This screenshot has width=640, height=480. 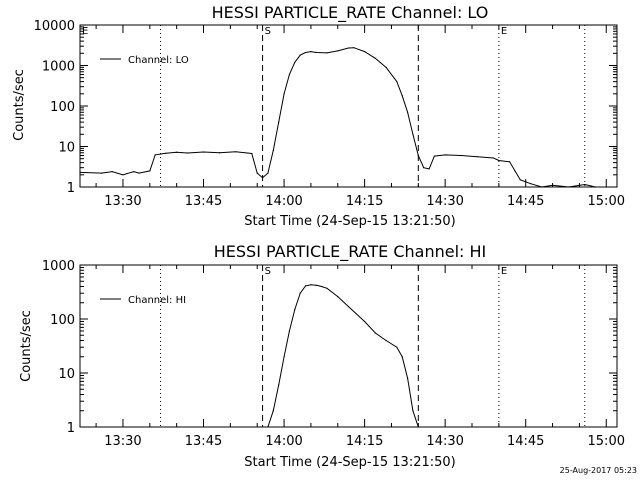 I want to click on panel-hi-xlabel: Start Time (24-Sep-15 13:21:50), so click(x=349, y=462).